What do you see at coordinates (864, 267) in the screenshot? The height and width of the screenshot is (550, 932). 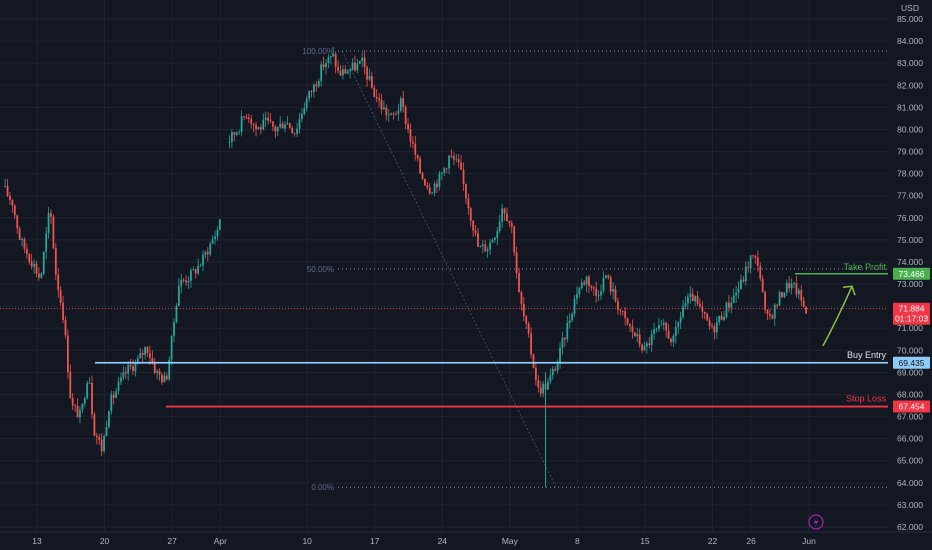 I see `take-profit-label: Take Profit` at bounding box center [864, 267].